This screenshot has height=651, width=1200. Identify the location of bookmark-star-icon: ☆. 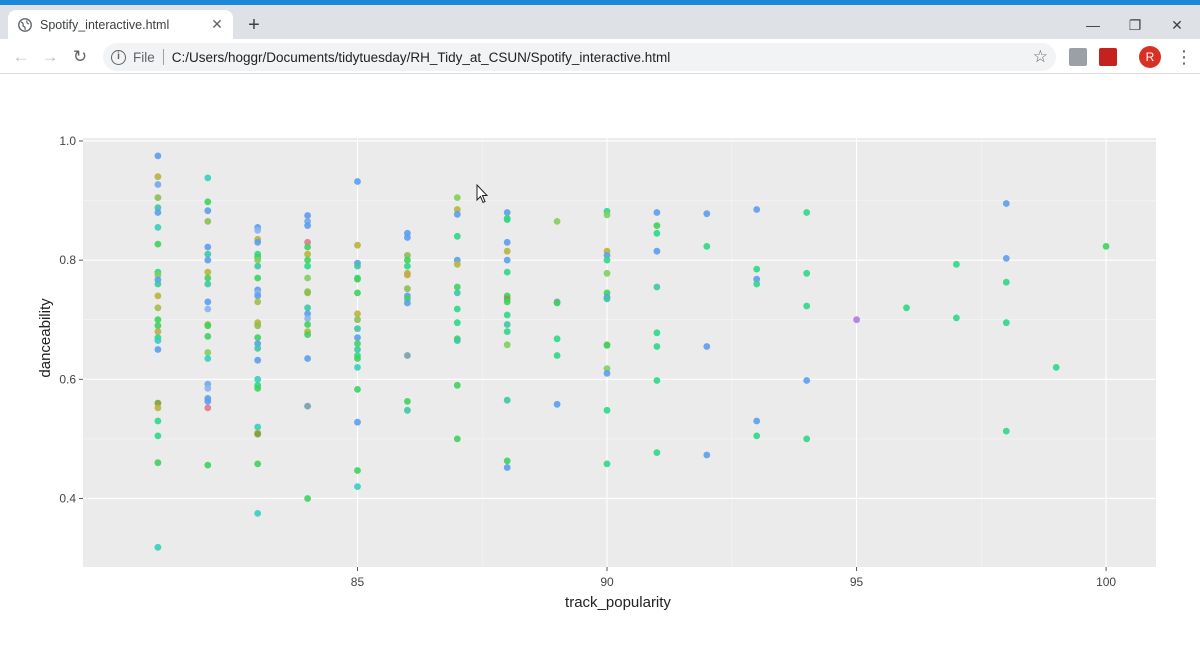
(1040, 56).